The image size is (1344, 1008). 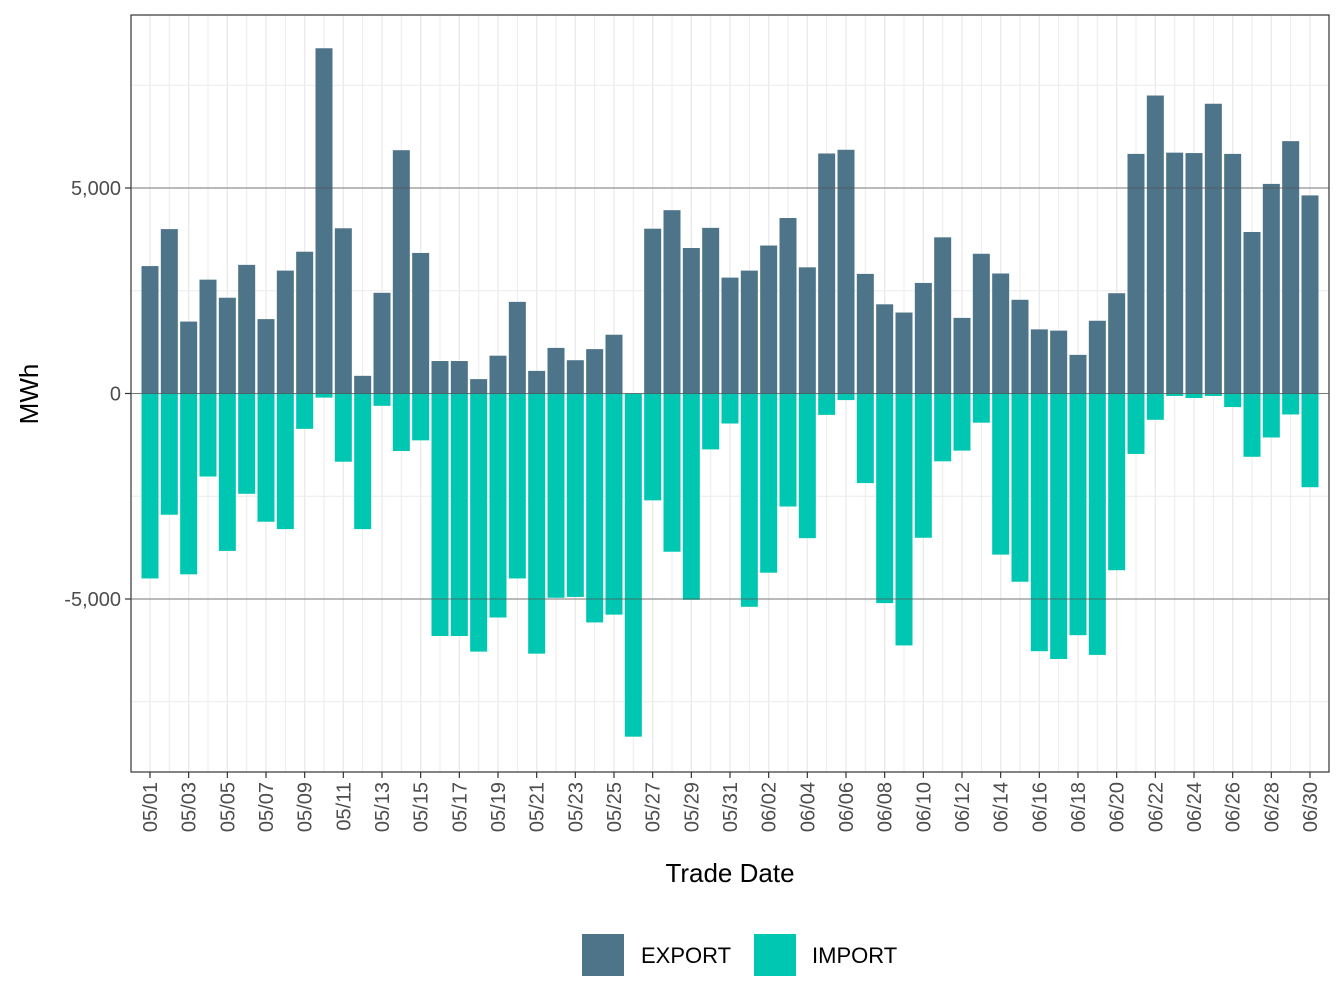 What do you see at coordinates (190, 807) in the screenshot?
I see `x-tick-label: 05/03` at bounding box center [190, 807].